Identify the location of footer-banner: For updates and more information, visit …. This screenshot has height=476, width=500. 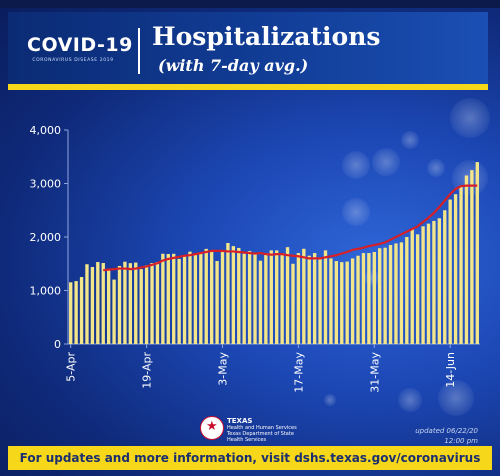
(250, 458).